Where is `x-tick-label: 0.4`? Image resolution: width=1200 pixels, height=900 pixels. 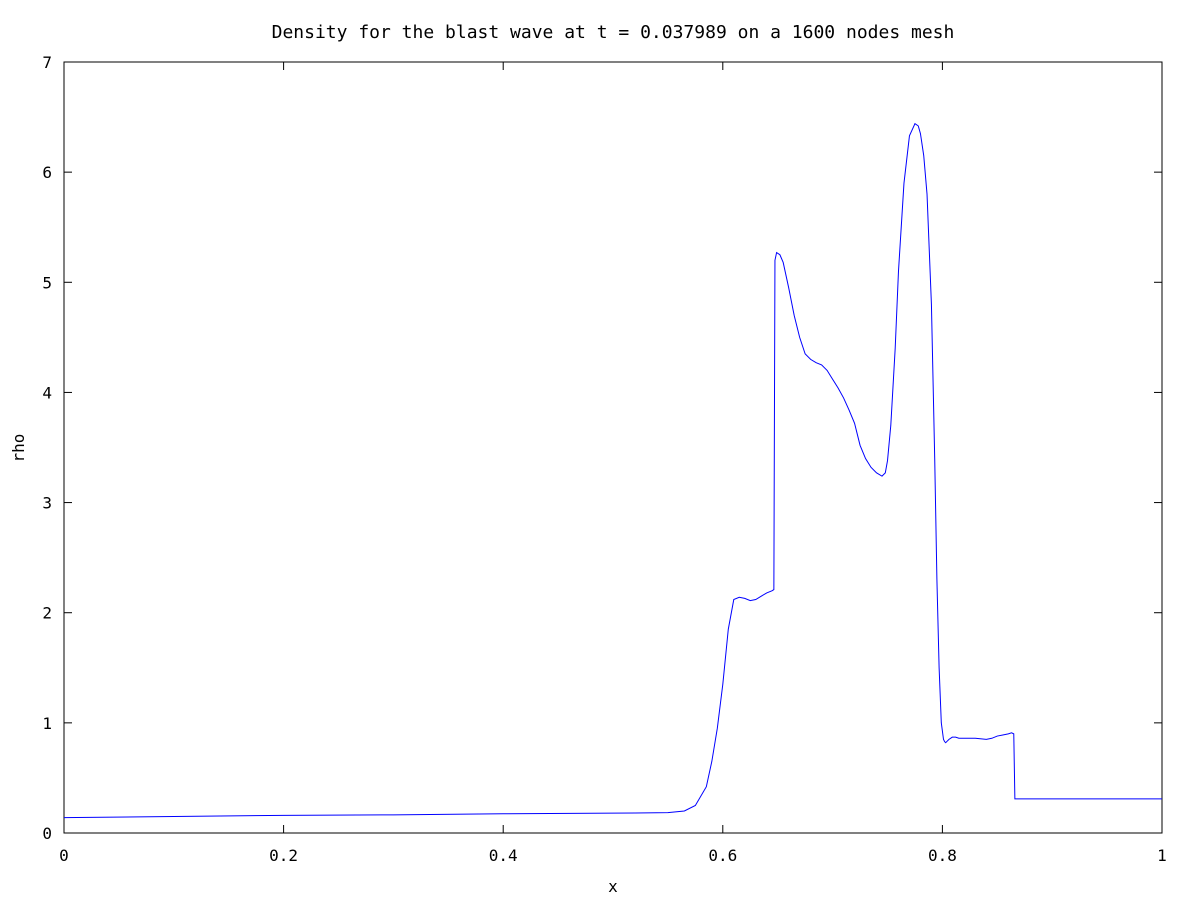
x-tick-label: 0.4 is located at coordinates (503, 855).